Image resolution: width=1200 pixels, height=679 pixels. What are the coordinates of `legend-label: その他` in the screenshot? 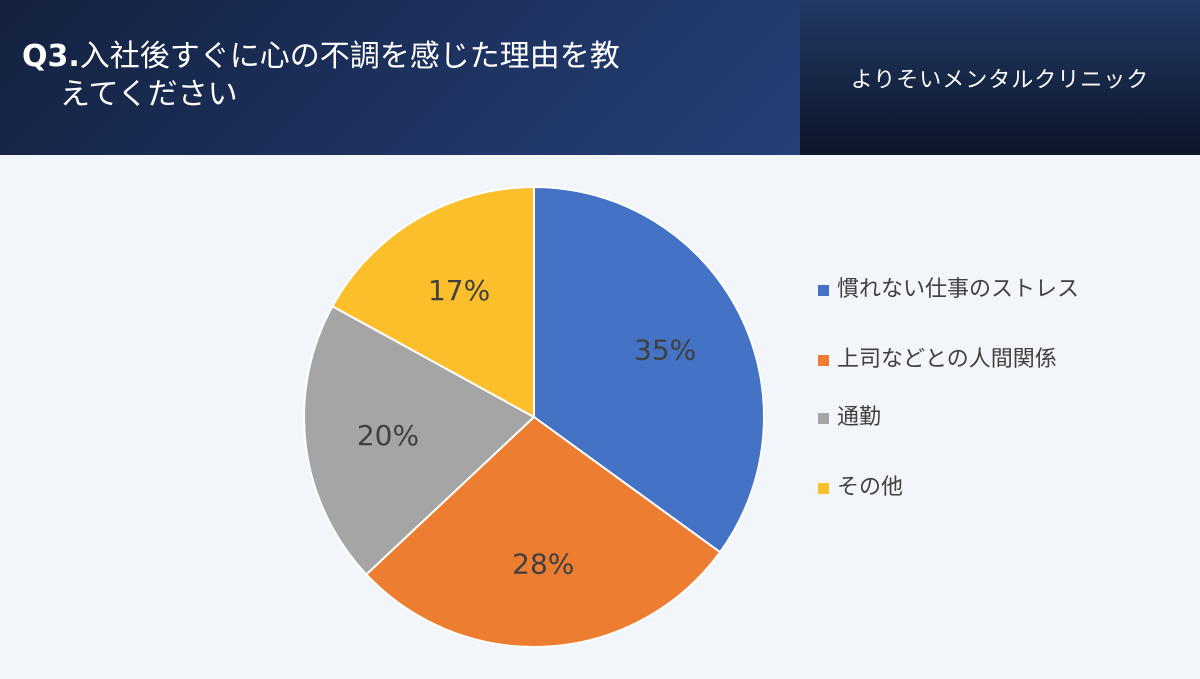 It's located at (870, 487).